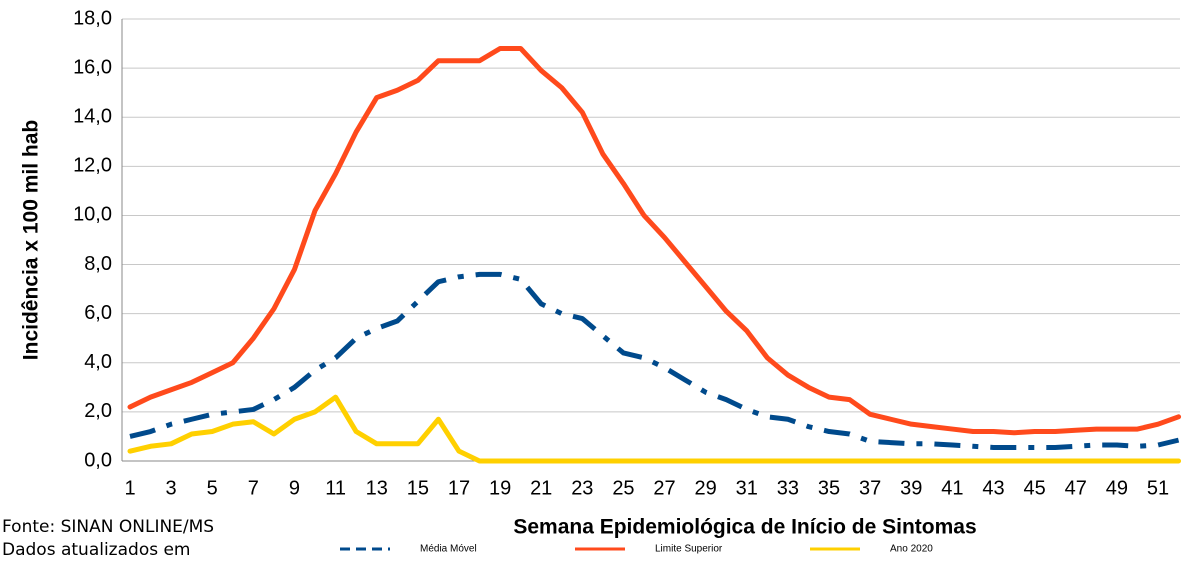 This screenshot has width=1182, height=569. What do you see at coordinates (911, 488) in the screenshot?
I see `x-tick-label: 39` at bounding box center [911, 488].